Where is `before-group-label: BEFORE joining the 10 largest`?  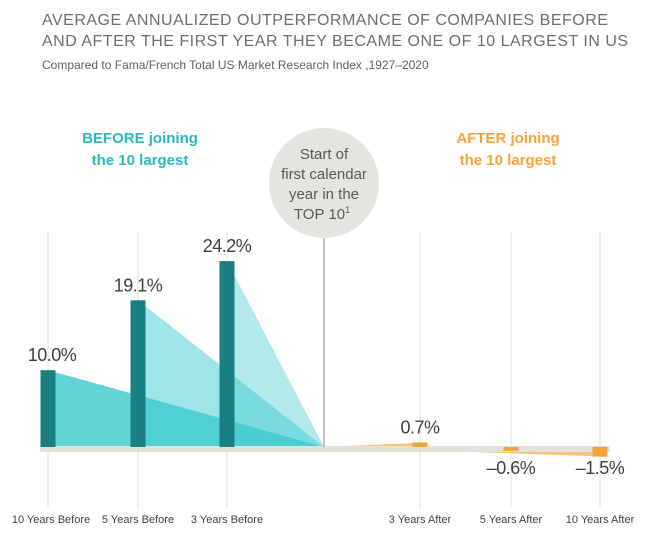 before-group-label: BEFORE joining the 10 largest is located at coordinates (140, 150).